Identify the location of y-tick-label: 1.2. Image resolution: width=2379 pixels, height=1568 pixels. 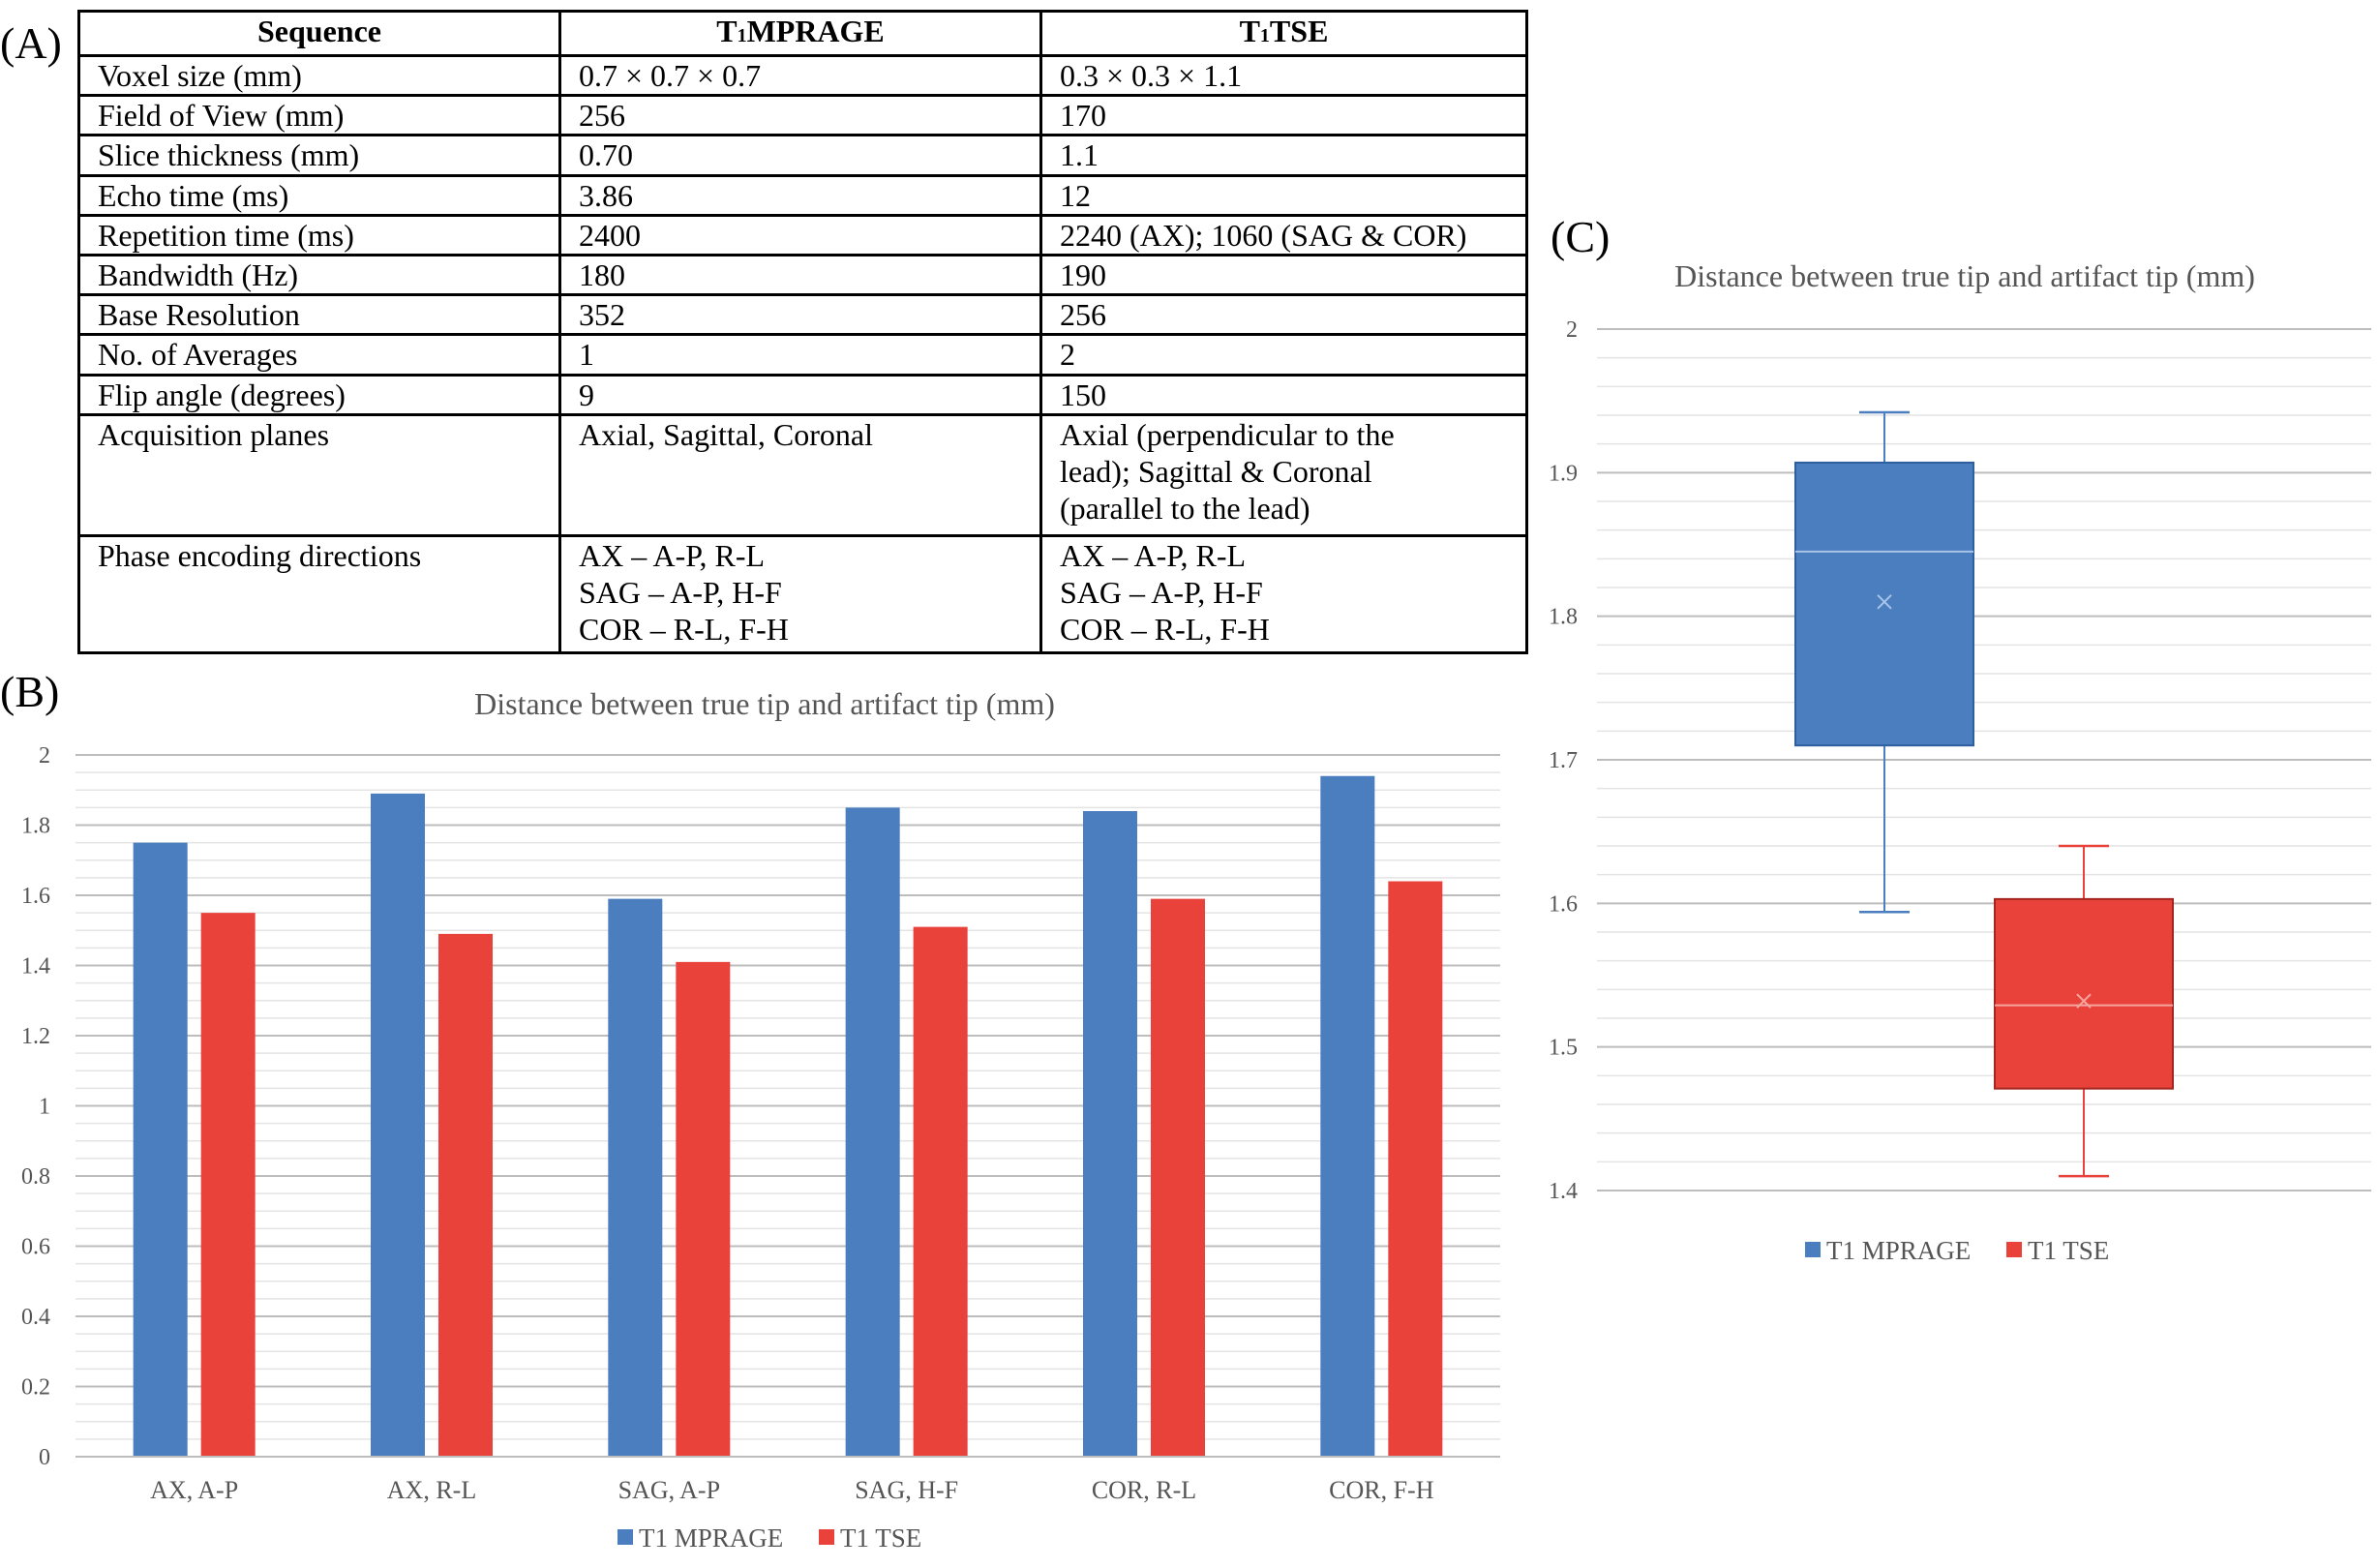
(35, 1036).